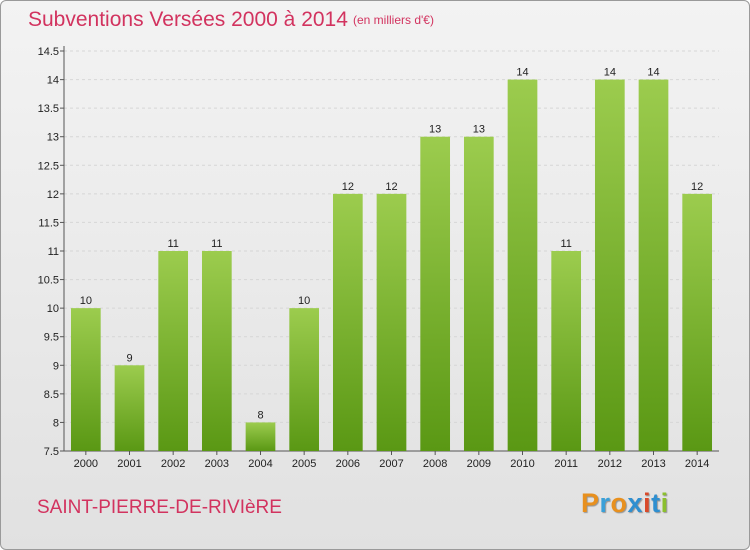  What do you see at coordinates (48, 166) in the screenshot?
I see `y-tick-label: 12.5` at bounding box center [48, 166].